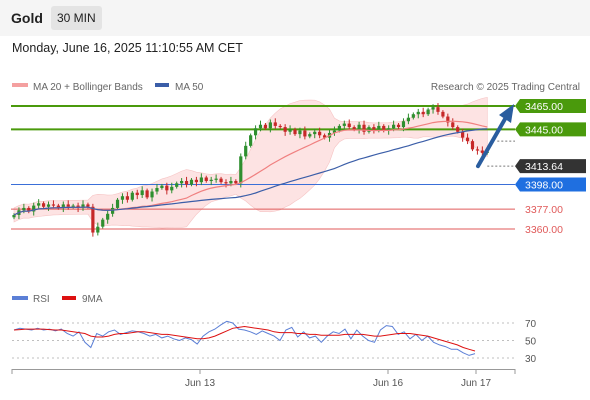 The height and width of the screenshot is (400, 590). Describe the element at coordinates (92, 299) in the screenshot. I see `ma9-legend-label: 9MA` at that location.